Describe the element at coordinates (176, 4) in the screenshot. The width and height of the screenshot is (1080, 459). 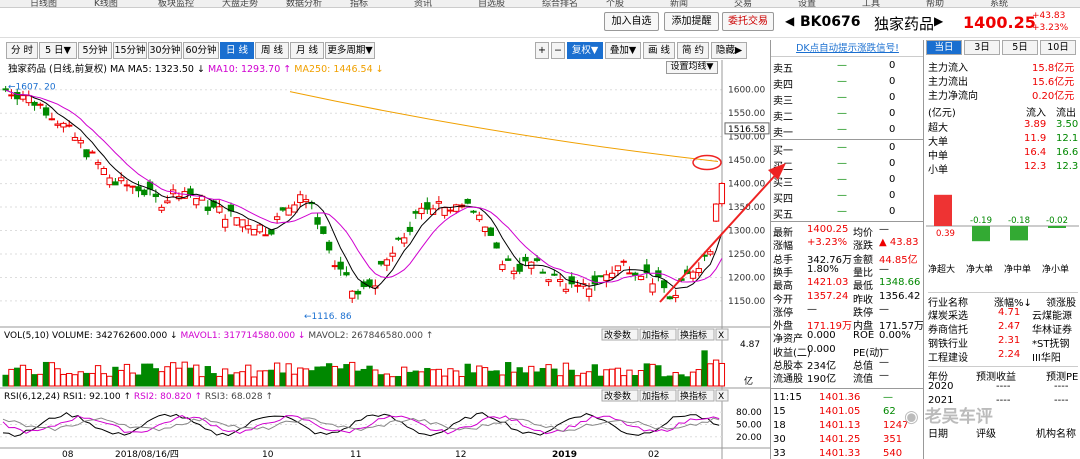
I see `top-menu-item: 板块监控` at that location.